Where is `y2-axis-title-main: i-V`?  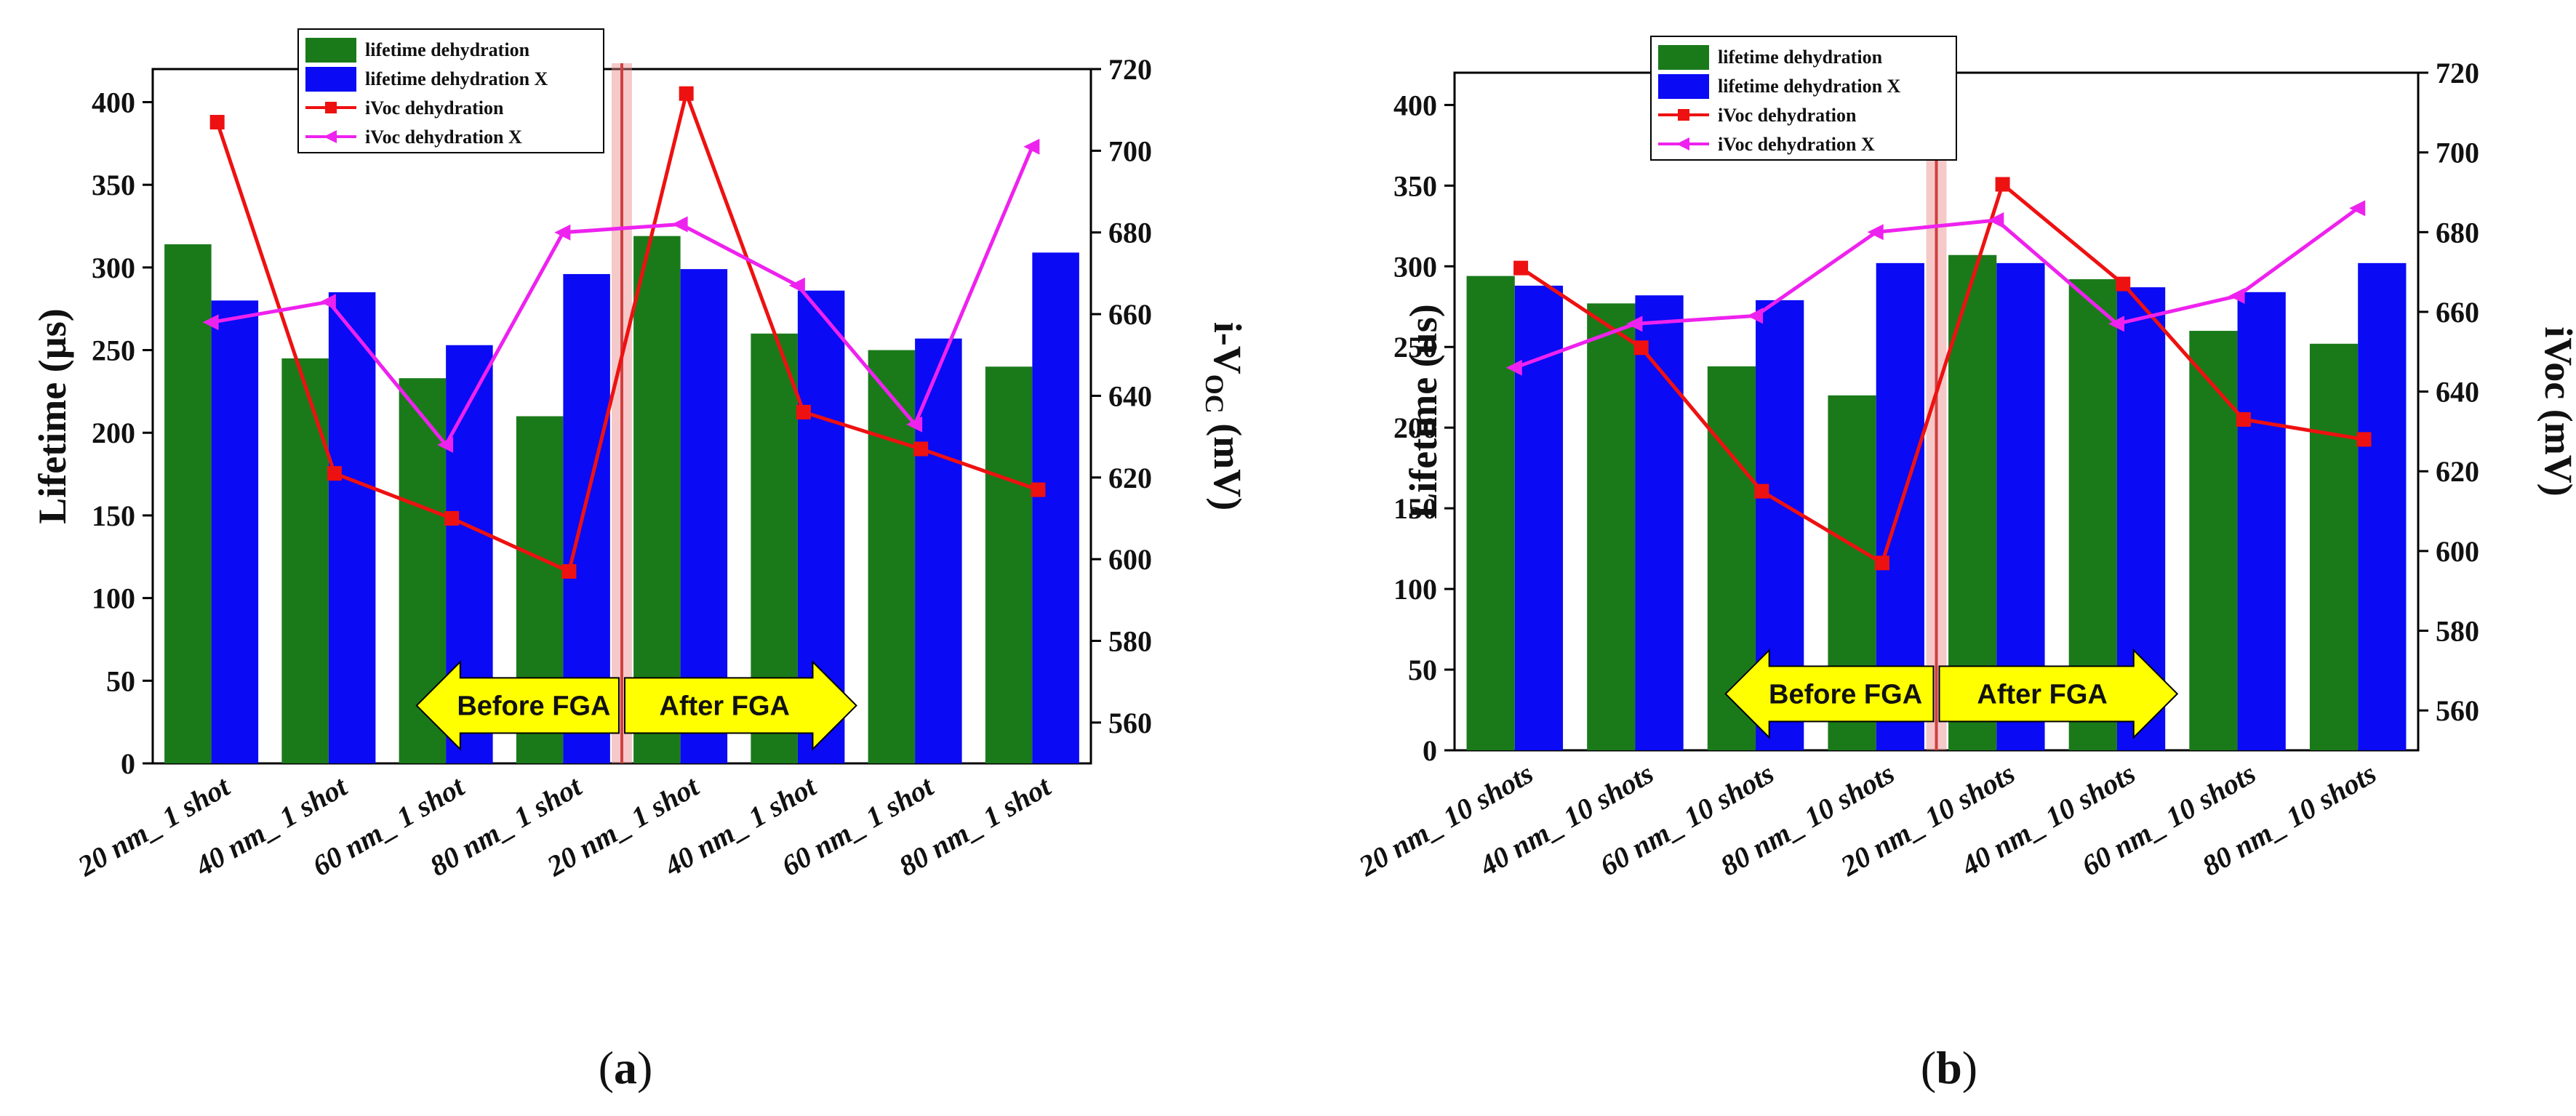
y2-axis-title-main: i-V is located at coordinates (1227, 348).